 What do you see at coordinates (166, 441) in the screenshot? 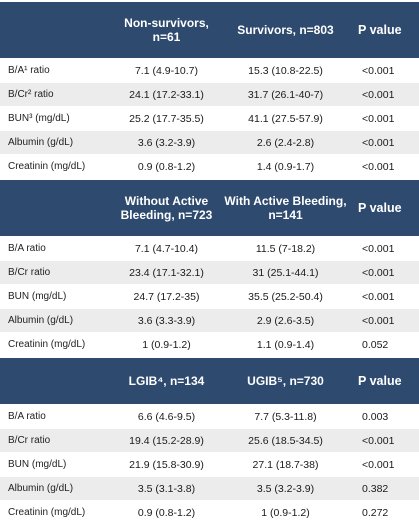
I see `value-cell: 19.4 (15.2-28.9)` at bounding box center [166, 441].